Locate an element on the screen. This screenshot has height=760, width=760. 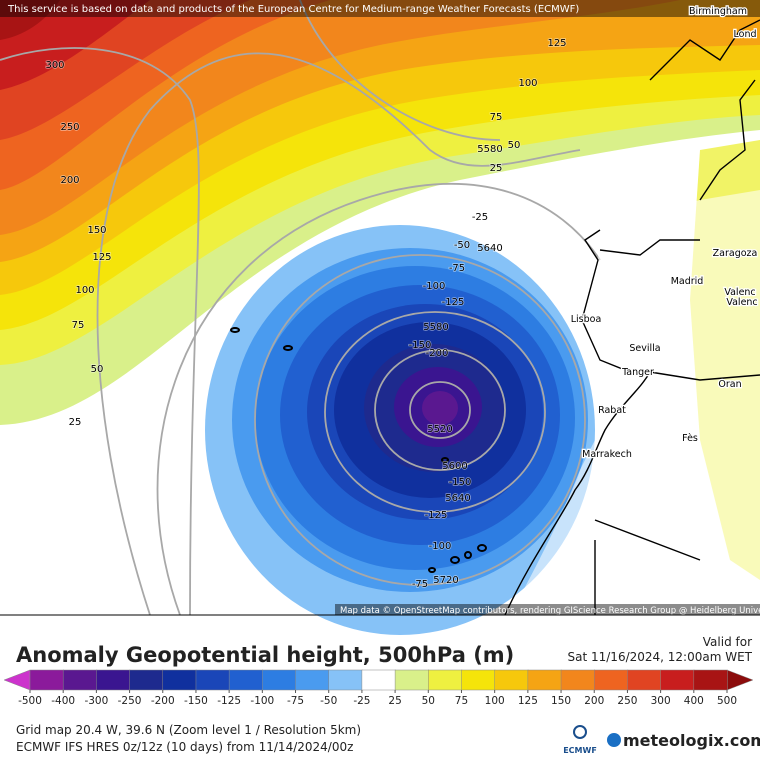
city-label: Sevilla is located at coordinates (644, 348).